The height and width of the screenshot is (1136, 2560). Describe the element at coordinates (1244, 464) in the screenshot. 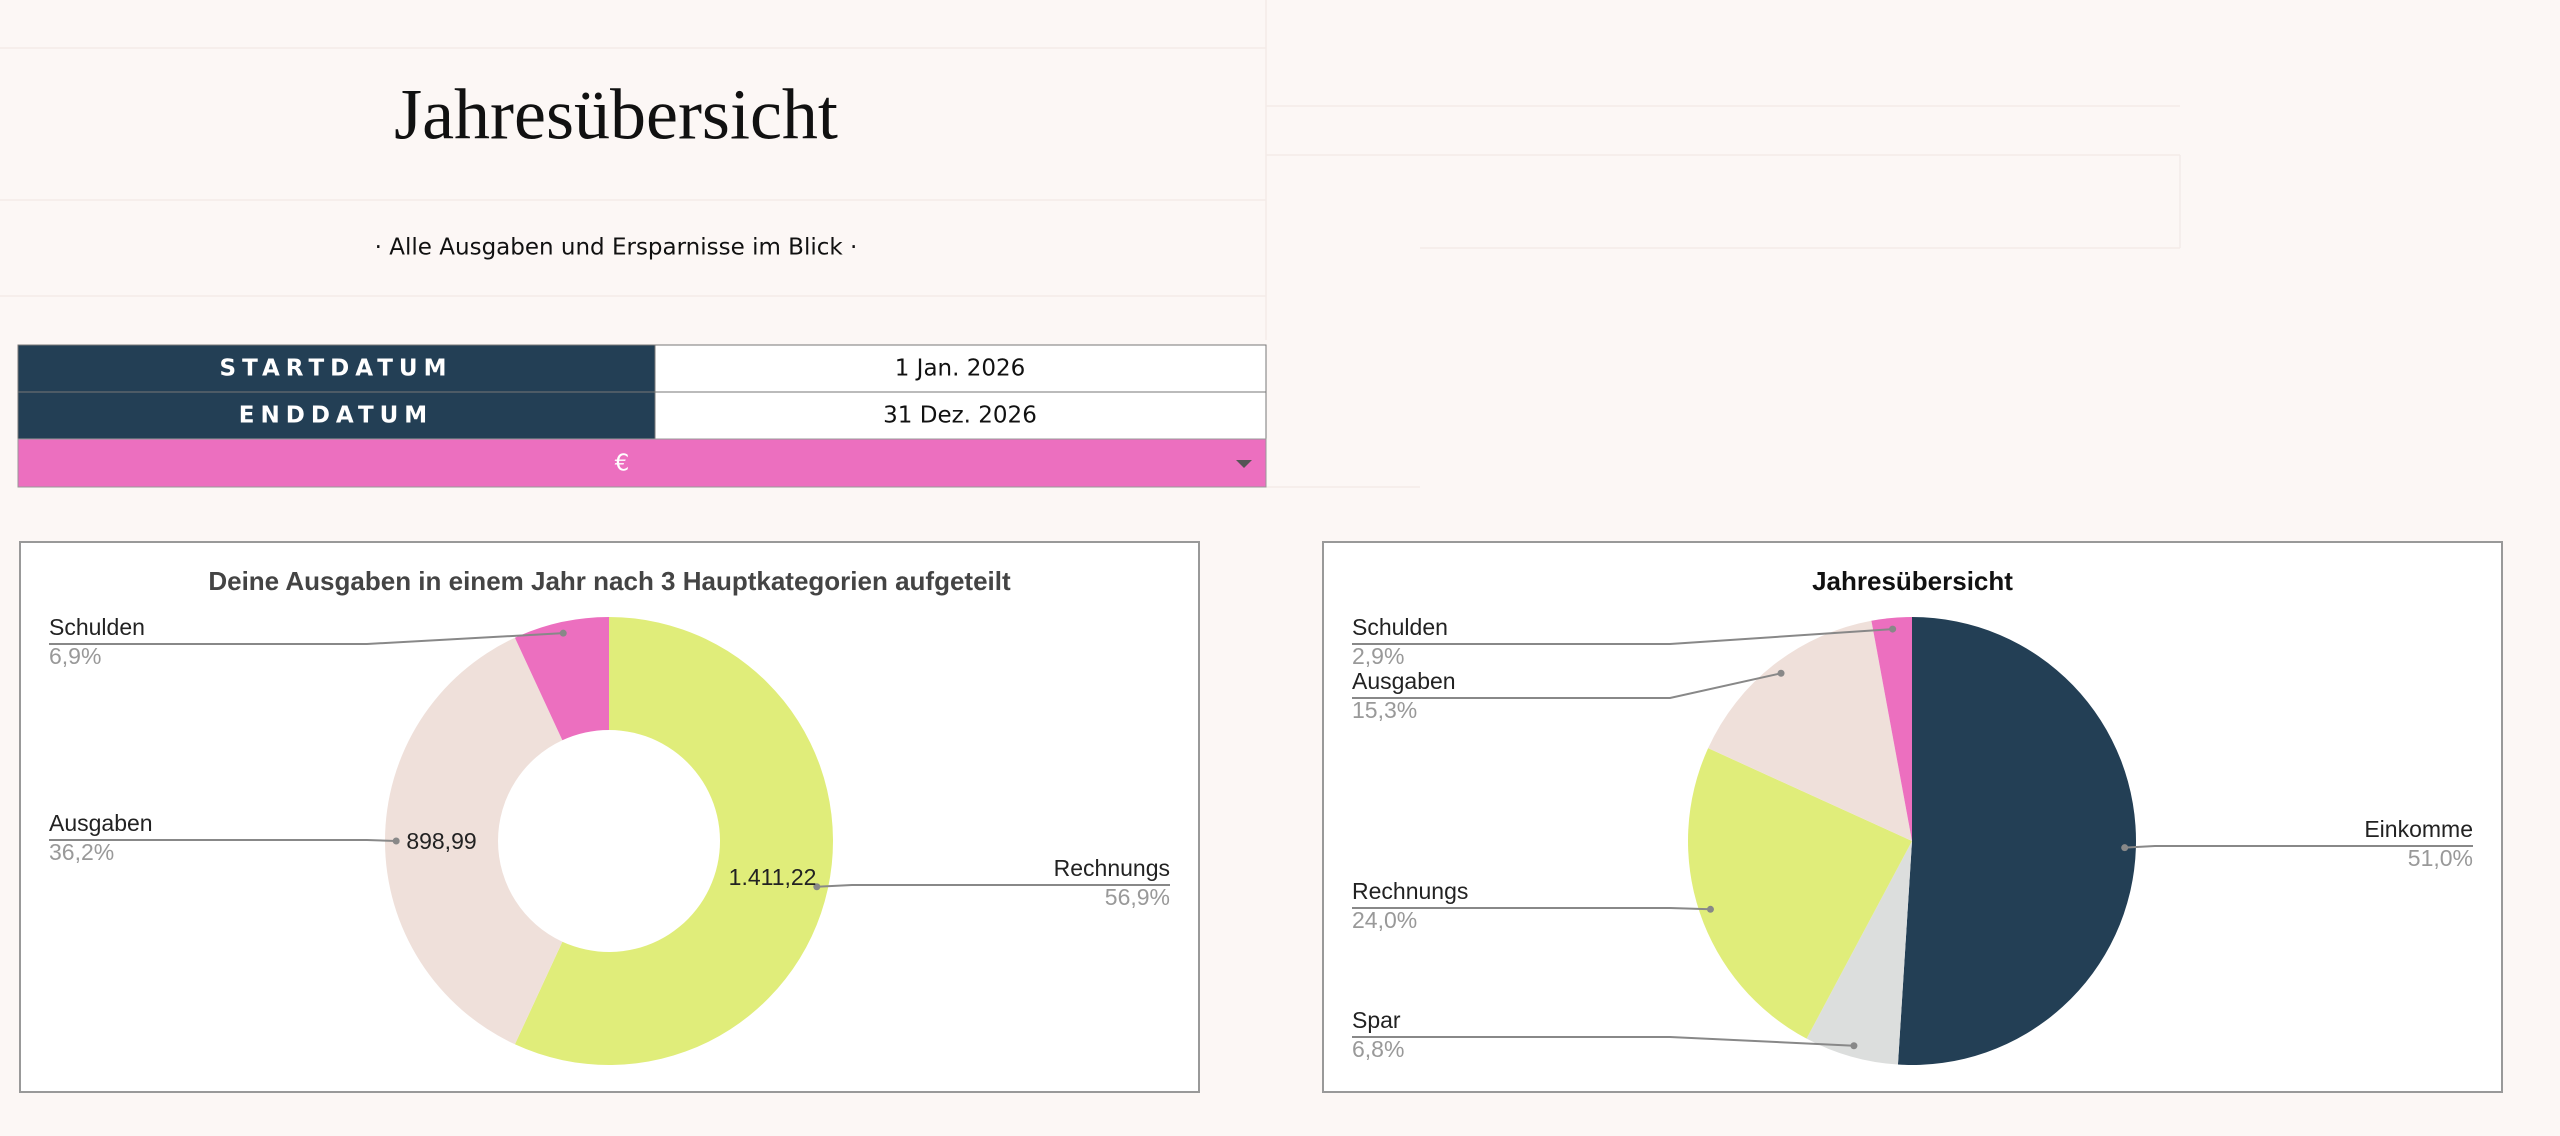

I see `dropdown-arrow` at that location.